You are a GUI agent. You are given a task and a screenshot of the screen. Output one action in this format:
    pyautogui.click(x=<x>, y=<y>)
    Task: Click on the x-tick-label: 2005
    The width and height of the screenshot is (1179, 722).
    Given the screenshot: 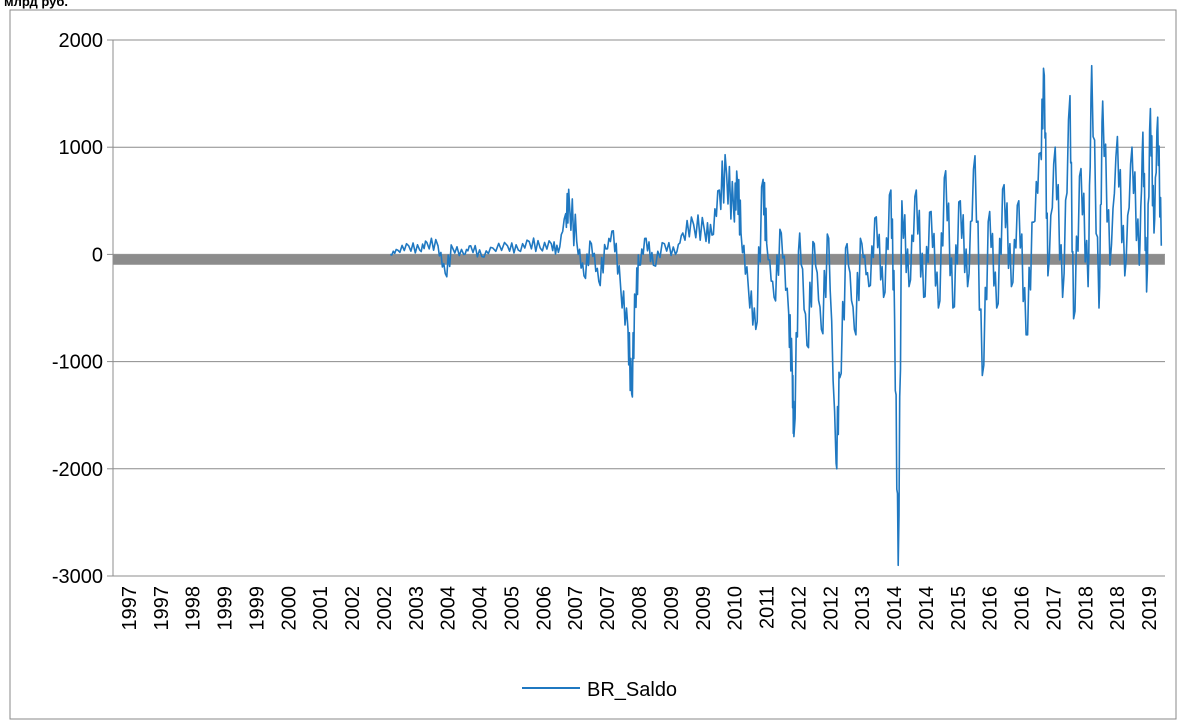 What is the action you would take?
    pyautogui.click(x=512, y=608)
    